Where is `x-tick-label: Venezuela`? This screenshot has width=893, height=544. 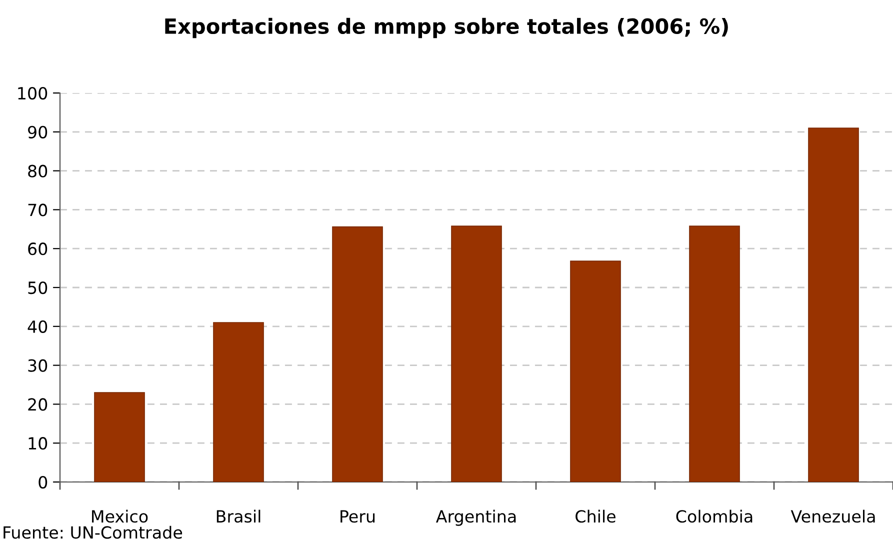 x-tick-label: Venezuela is located at coordinates (832, 516).